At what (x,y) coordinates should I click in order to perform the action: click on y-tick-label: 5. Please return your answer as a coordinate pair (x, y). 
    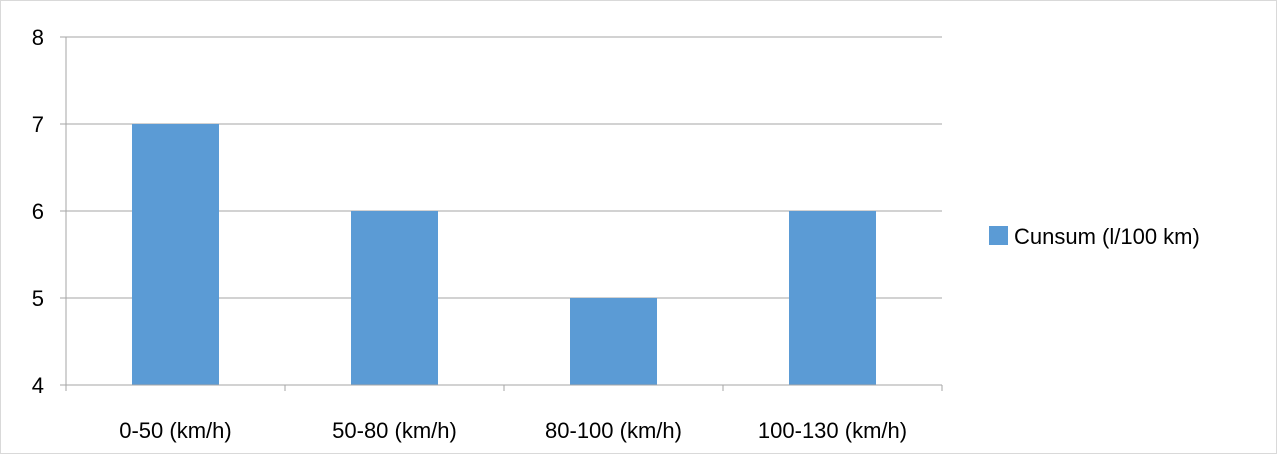
    Looking at the image, I should click on (38, 298).